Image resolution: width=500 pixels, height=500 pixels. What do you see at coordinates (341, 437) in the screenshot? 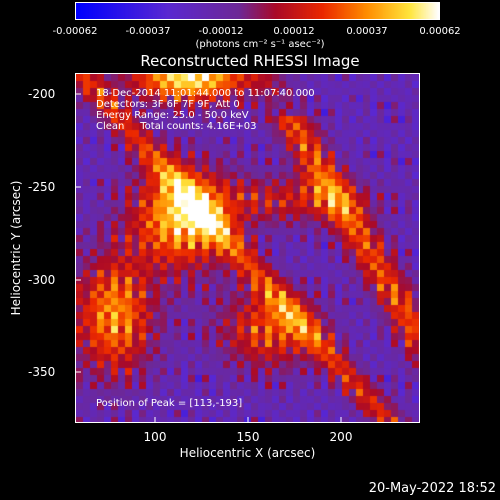
I see `x-tick-label: 200` at bounding box center [341, 437].